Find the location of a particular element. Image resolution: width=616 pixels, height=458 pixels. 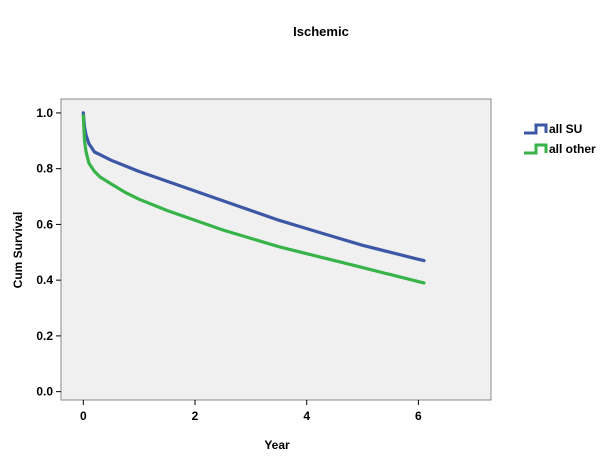

legend: all SU all other is located at coordinates (560, 139).